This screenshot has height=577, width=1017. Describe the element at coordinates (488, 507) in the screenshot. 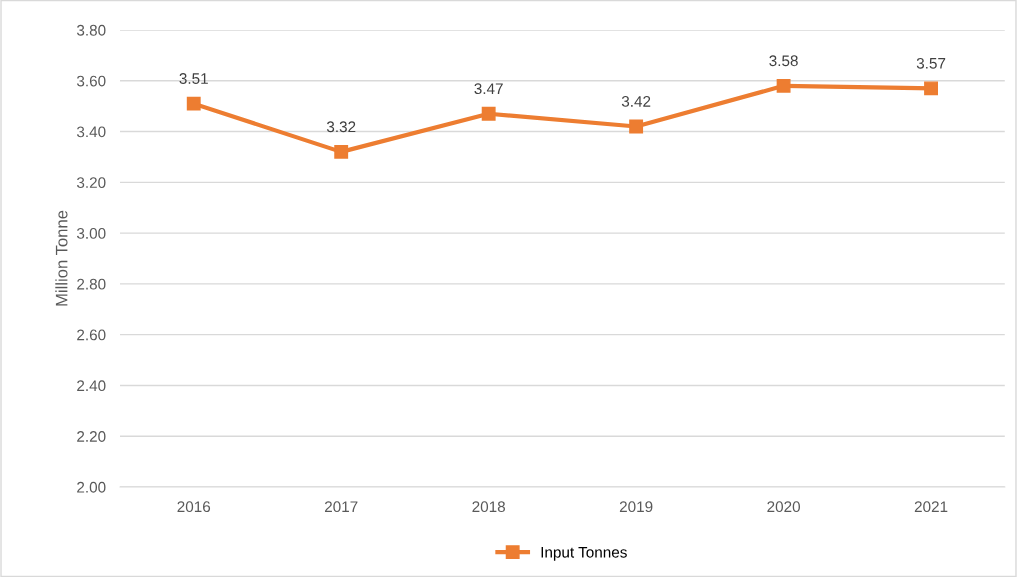

I see `x-tick-label: 2018` at that location.